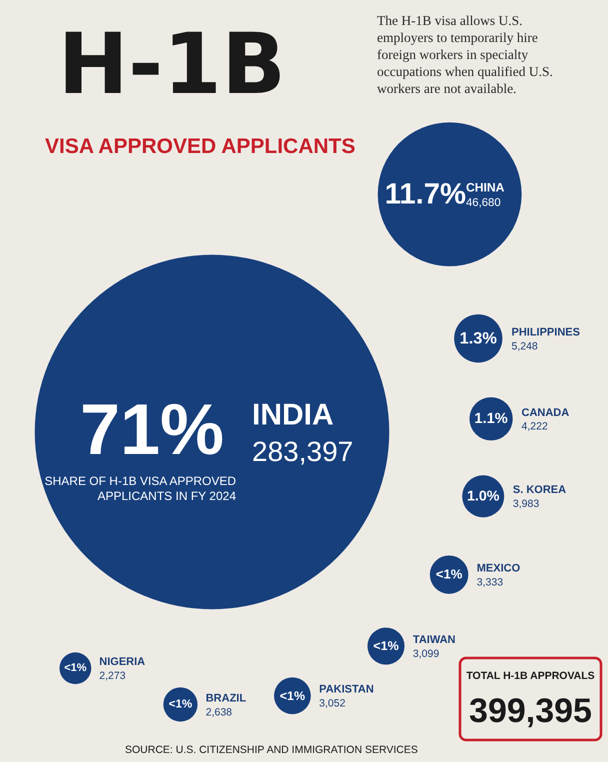 This screenshot has height=762, width=608. I want to click on text: TOTAL H-1B APPROVALS, so click(530, 676).